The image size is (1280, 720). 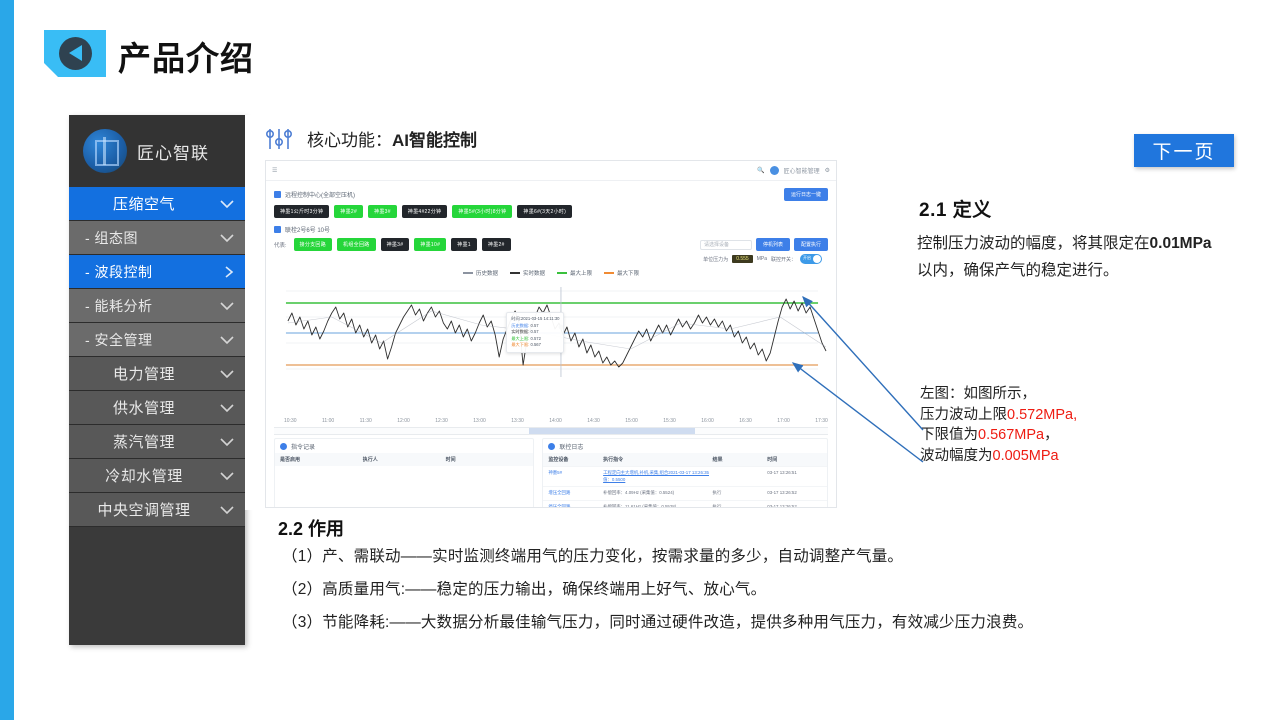 I want to click on x-tick: 13:00, so click(x=479, y=421).